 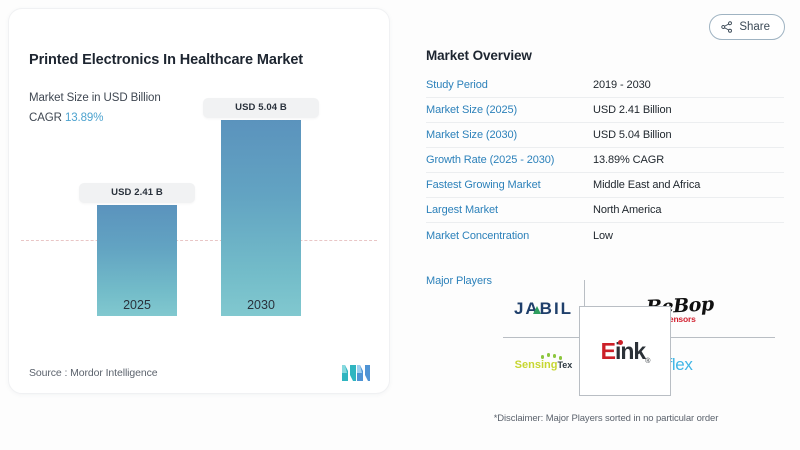 I want to click on table-row-value: North America, so click(x=627, y=210).